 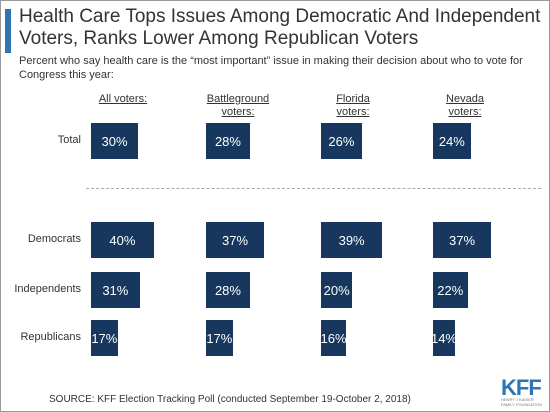 I want to click on value-label: 31%, so click(x=115, y=290).